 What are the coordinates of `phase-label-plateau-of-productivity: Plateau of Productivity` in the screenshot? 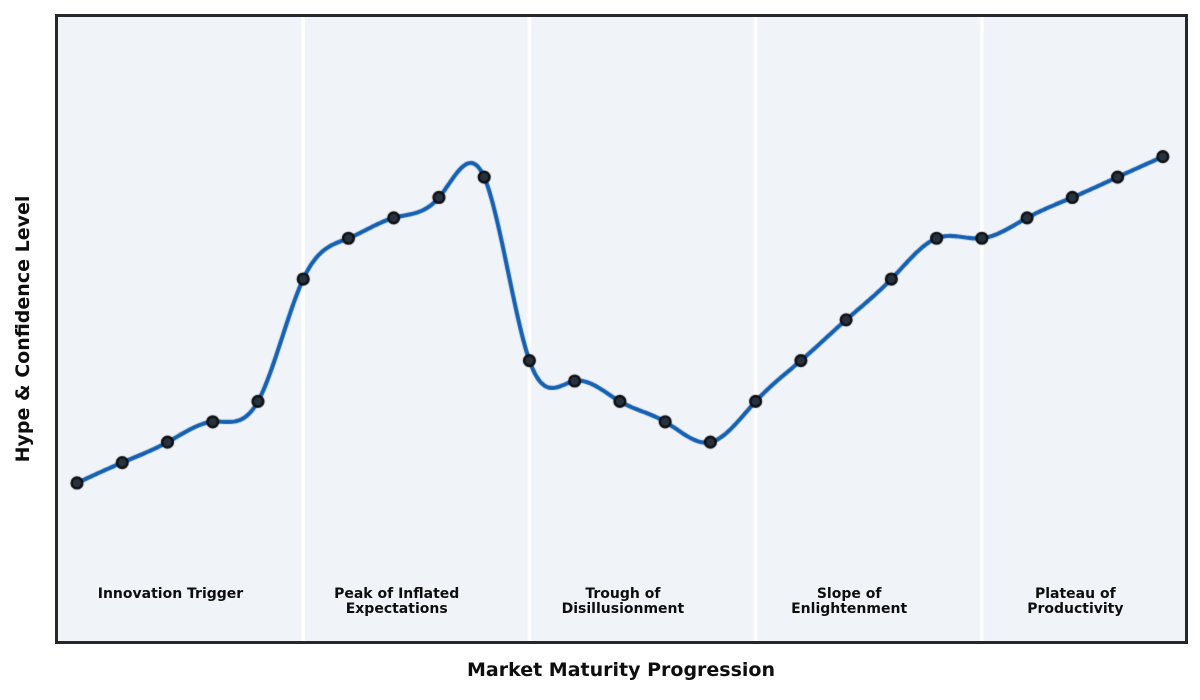 It's located at (1075, 602).